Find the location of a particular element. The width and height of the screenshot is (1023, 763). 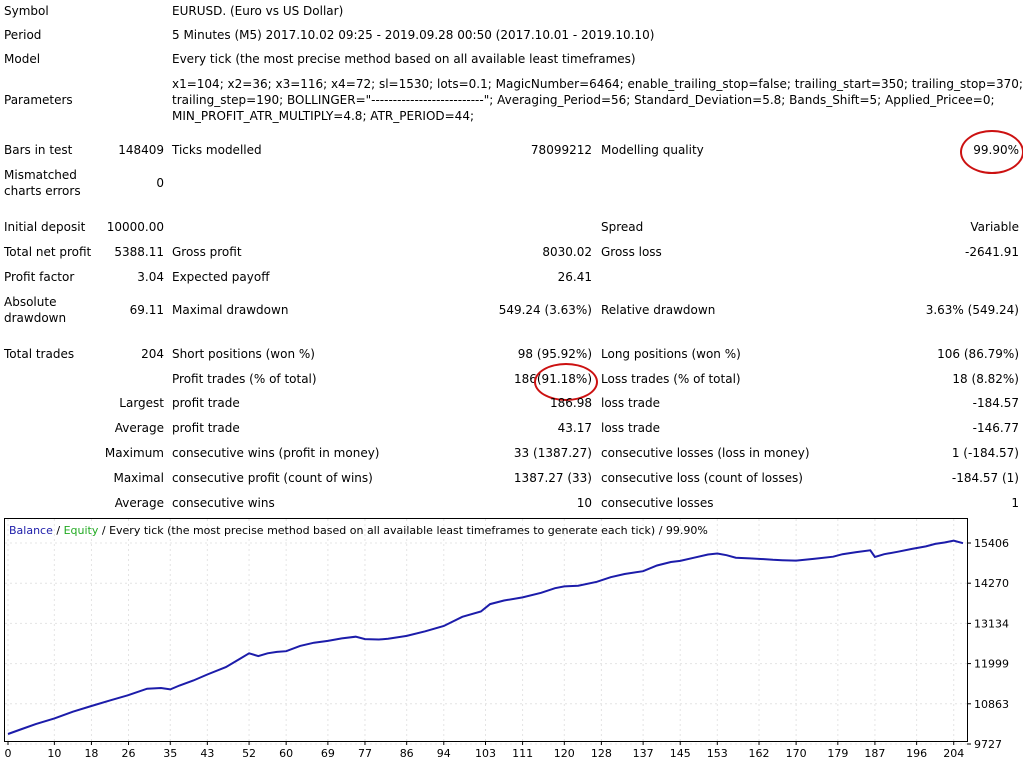

period-label: Period is located at coordinates (23, 35).